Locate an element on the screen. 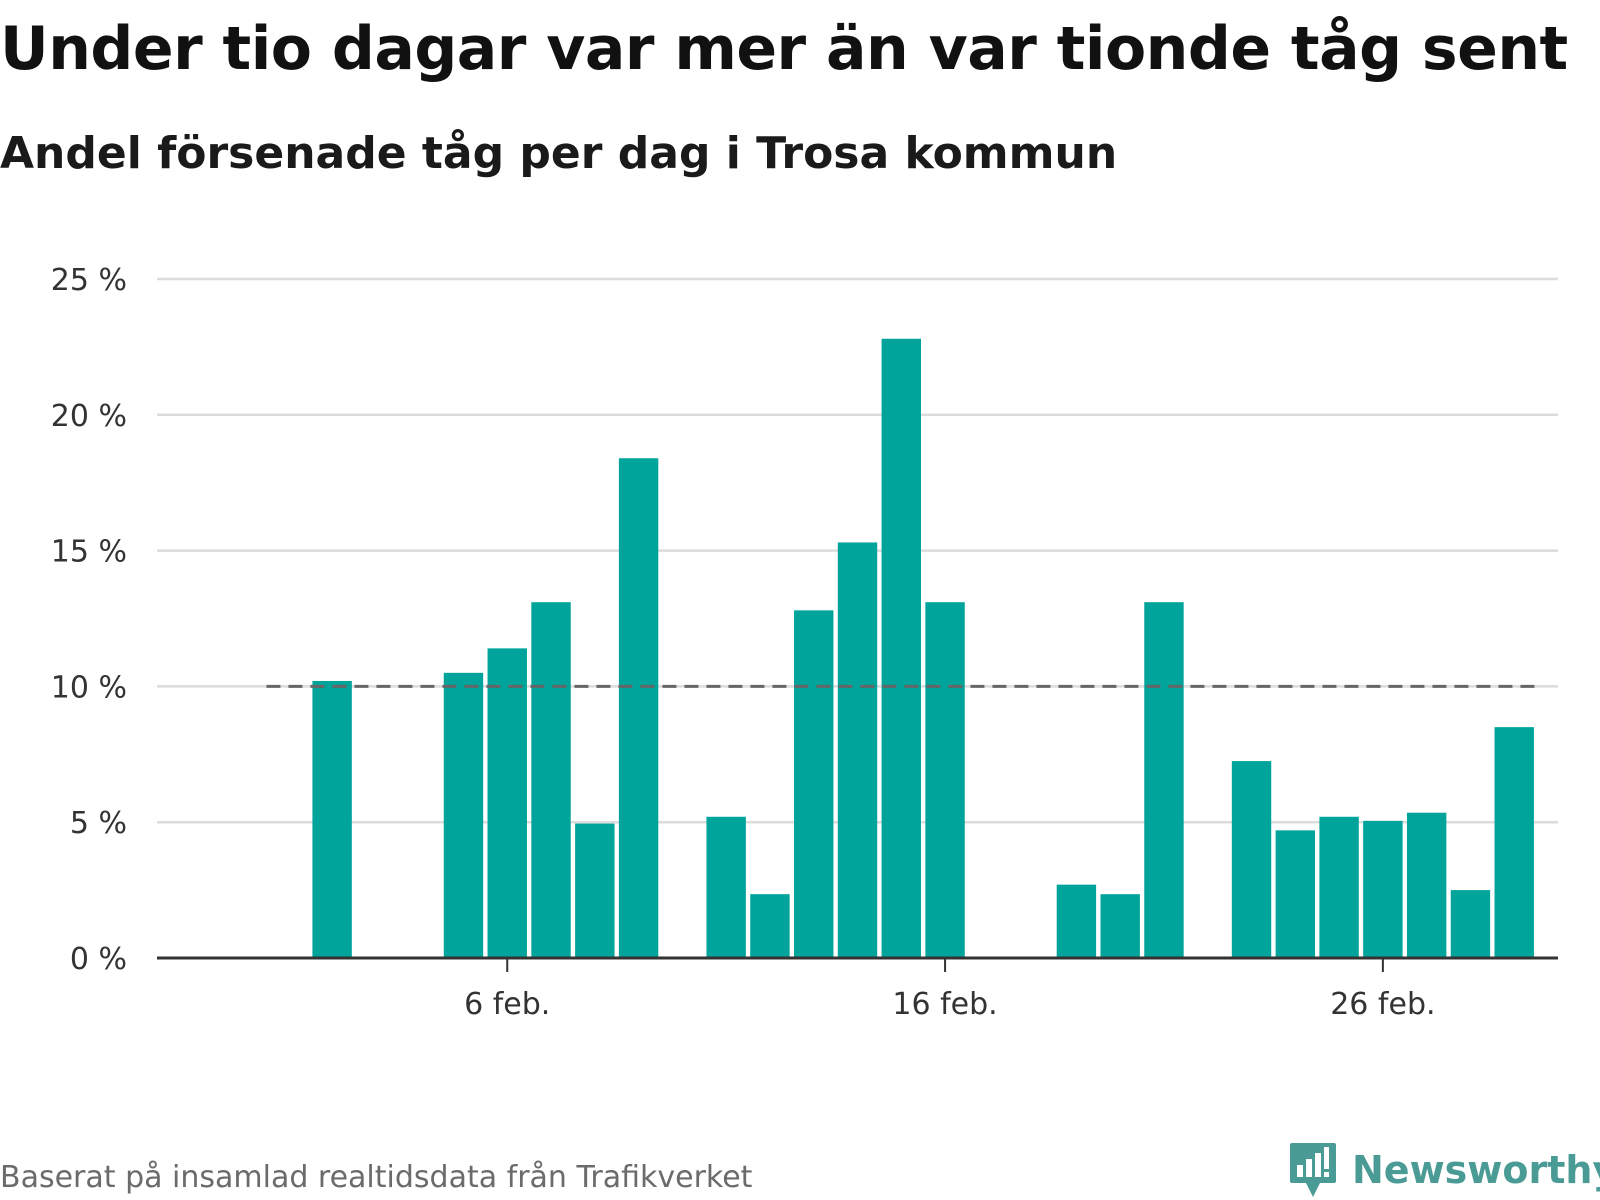 The height and width of the screenshot is (1200, 1600). x-tick-label: 16 feb. is located at coordinates (944, 1004).